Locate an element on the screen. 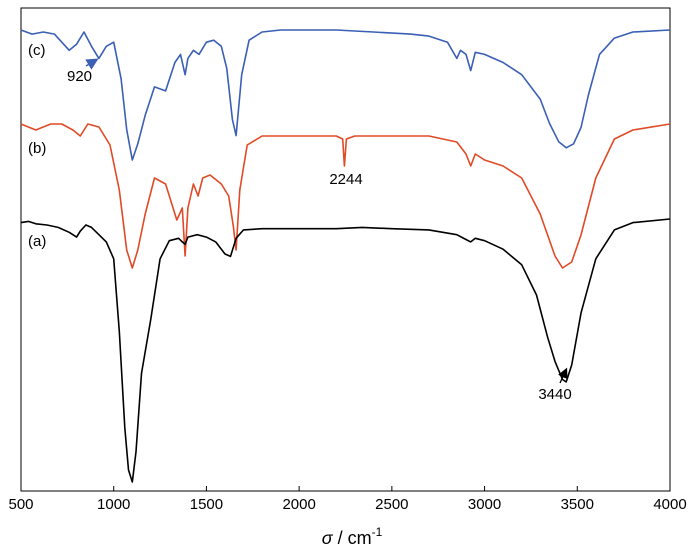  x-tick-label: 2500 is located at coordinates (391, 504).